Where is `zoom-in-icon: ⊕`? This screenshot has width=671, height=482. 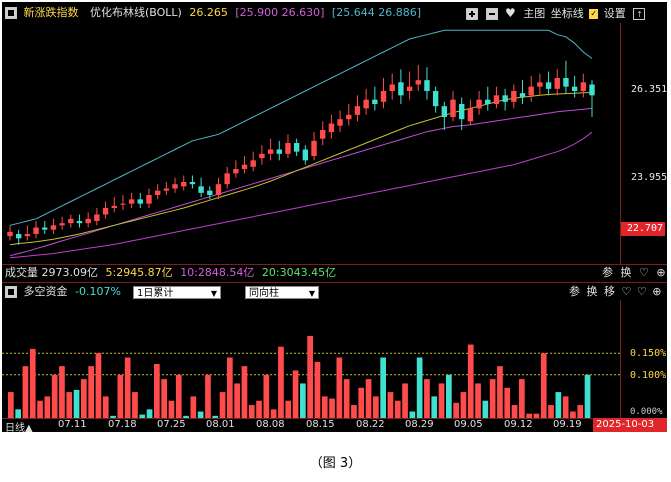 zoom-in-icon: ⊕ is located at coordinates (657, 291).